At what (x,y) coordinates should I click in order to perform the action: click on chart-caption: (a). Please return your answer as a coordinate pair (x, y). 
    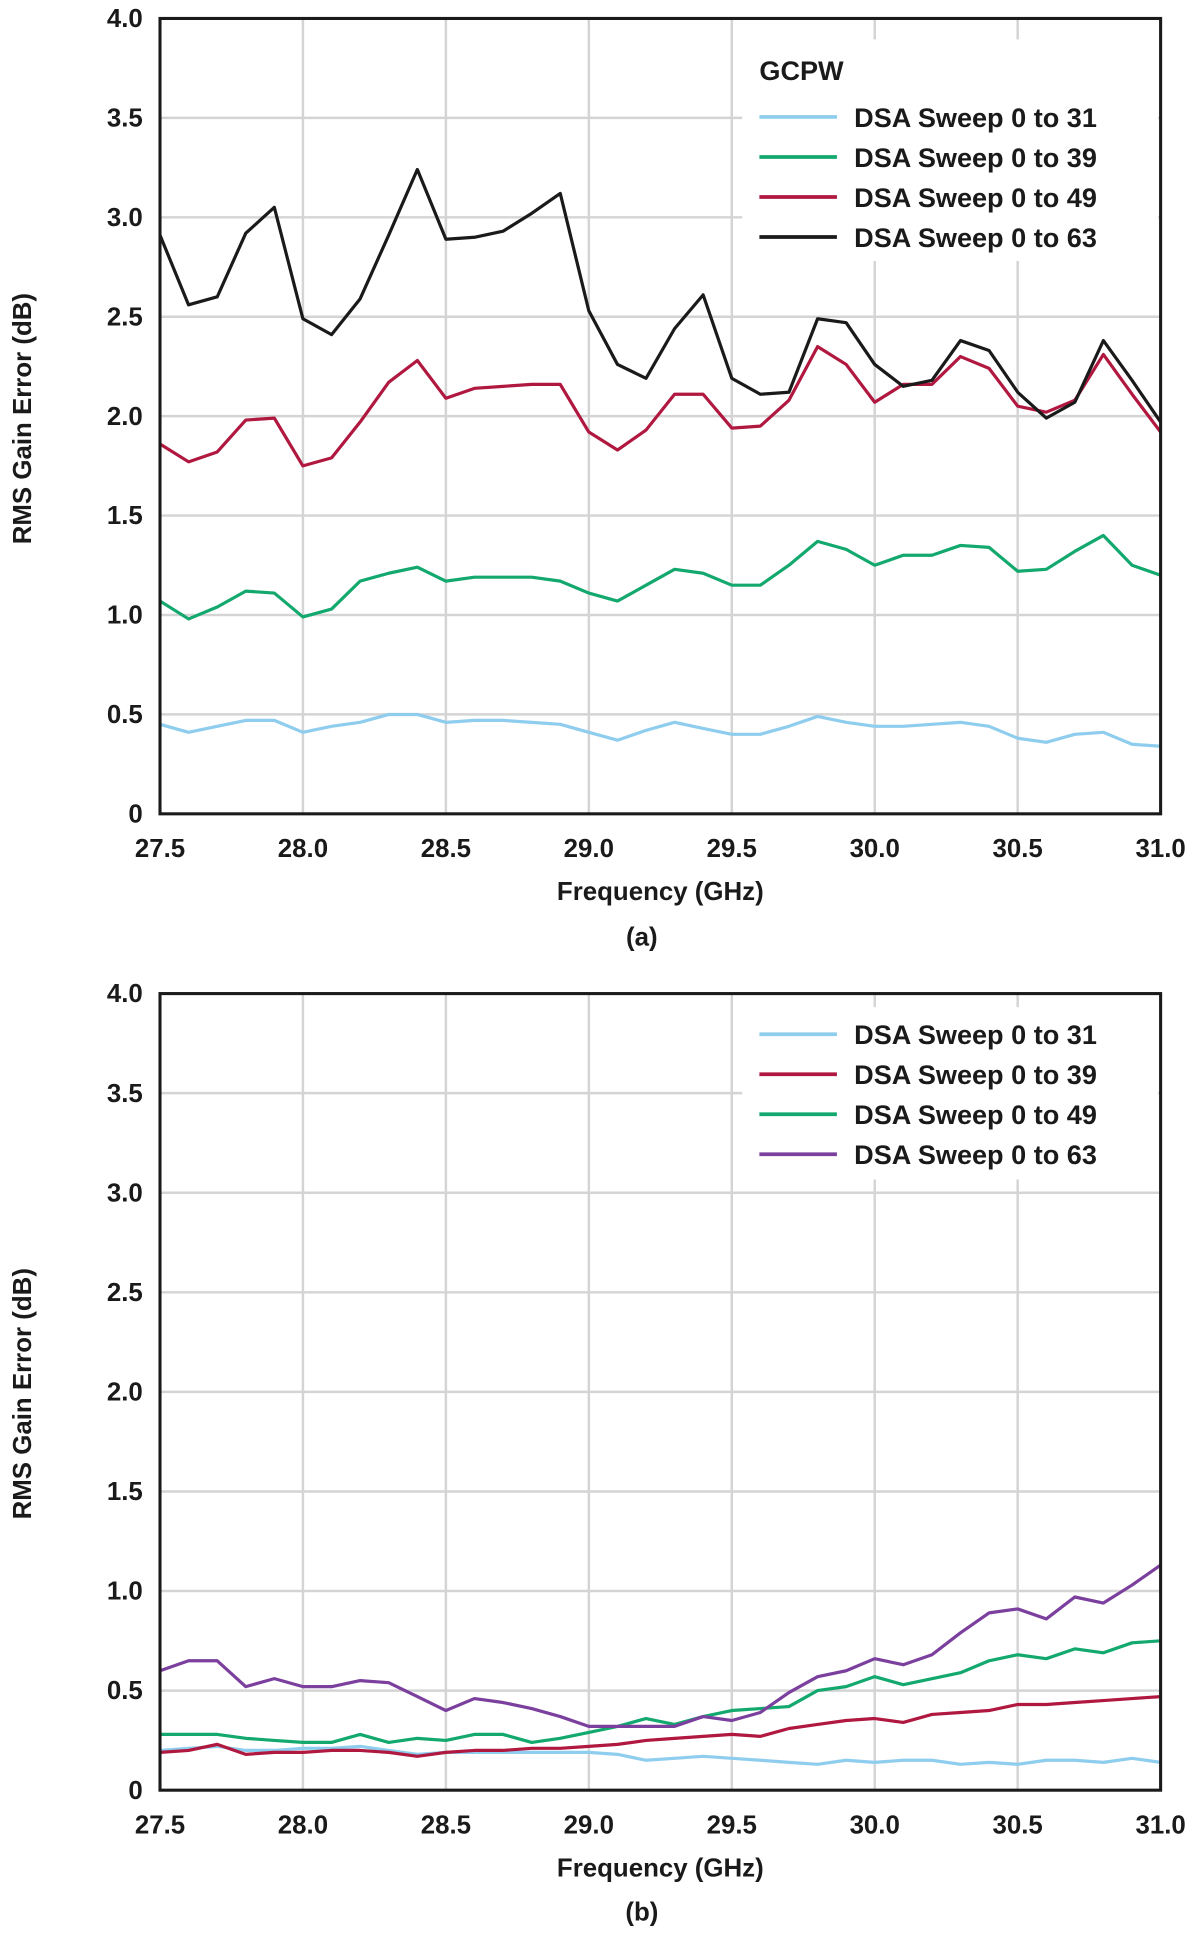
    Looking at the image, I should click on (642, 938).